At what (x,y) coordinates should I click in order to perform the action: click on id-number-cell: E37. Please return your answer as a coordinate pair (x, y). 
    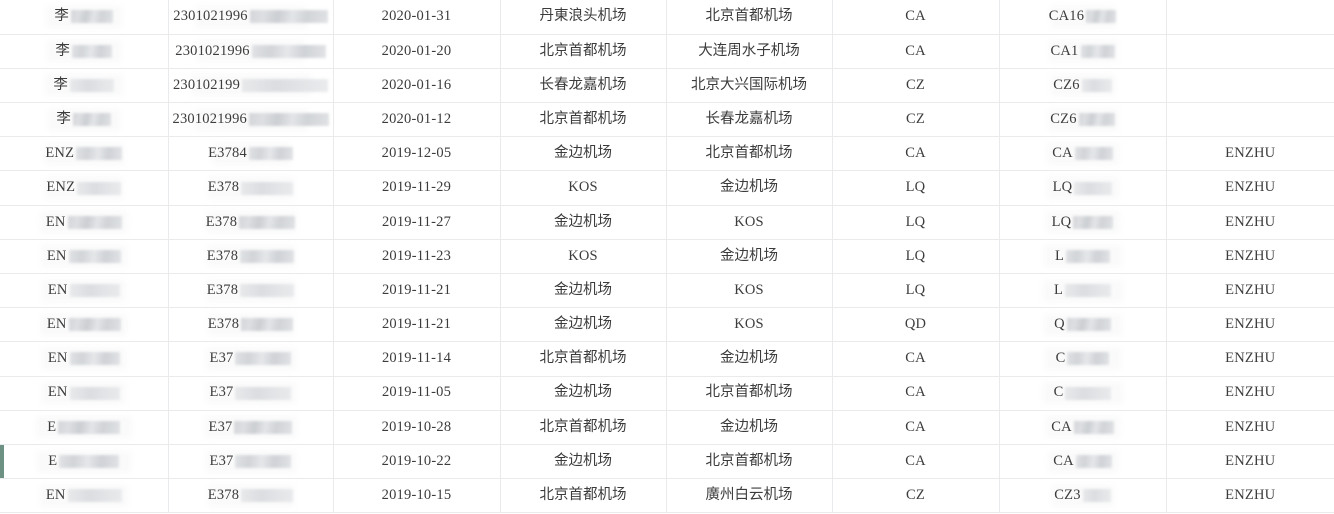
    Looking at the image, I should click on (251, 393).